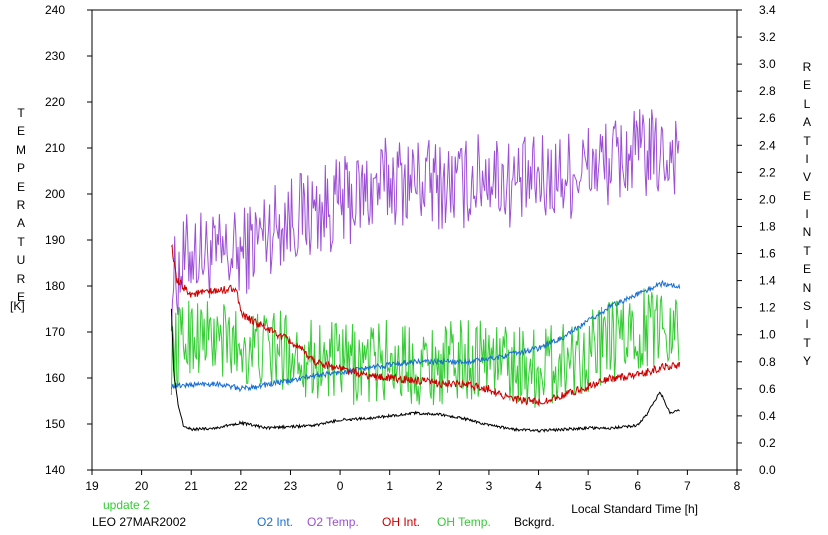 Image resolution: width=828 pixels, height=535 pixels. Describe the element at coordinates (413, 481) in the screenshot. I see `x-axis: 19 20 21 22 23 0 1 2 3 4 5 6 7 8` at that location.